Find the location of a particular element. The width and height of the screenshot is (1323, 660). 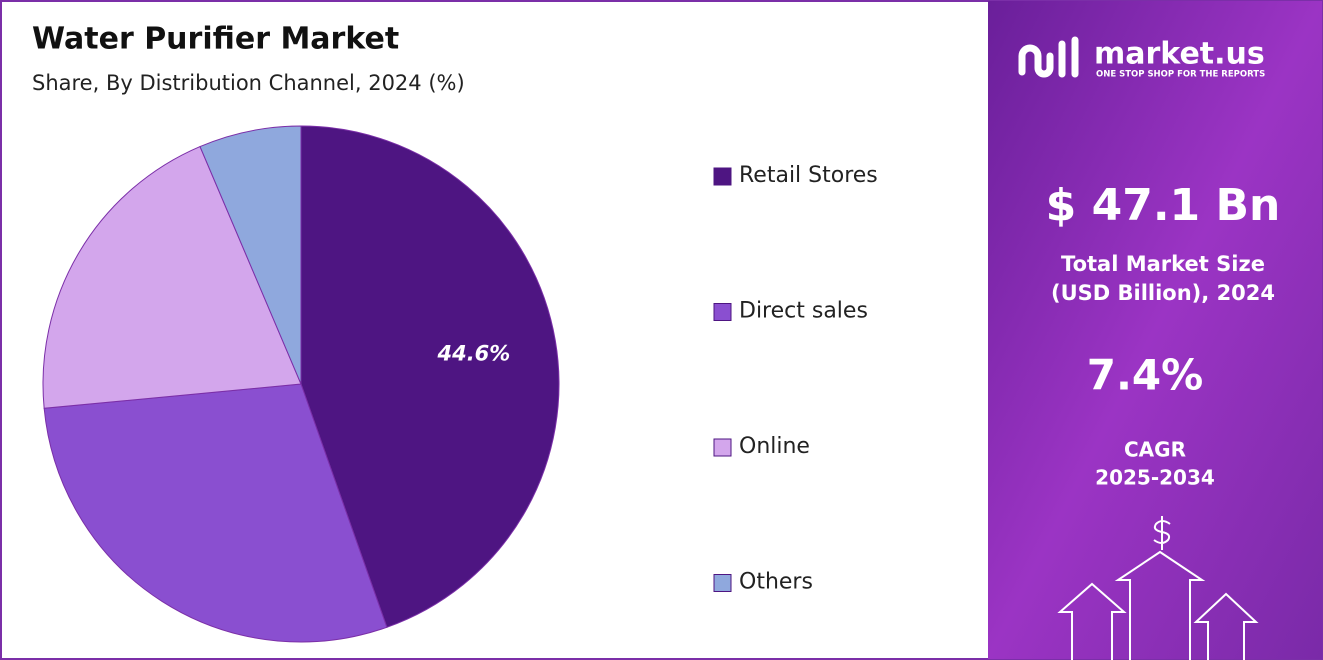

legend-label: Retail Stores is located at coordinates (808, 175).